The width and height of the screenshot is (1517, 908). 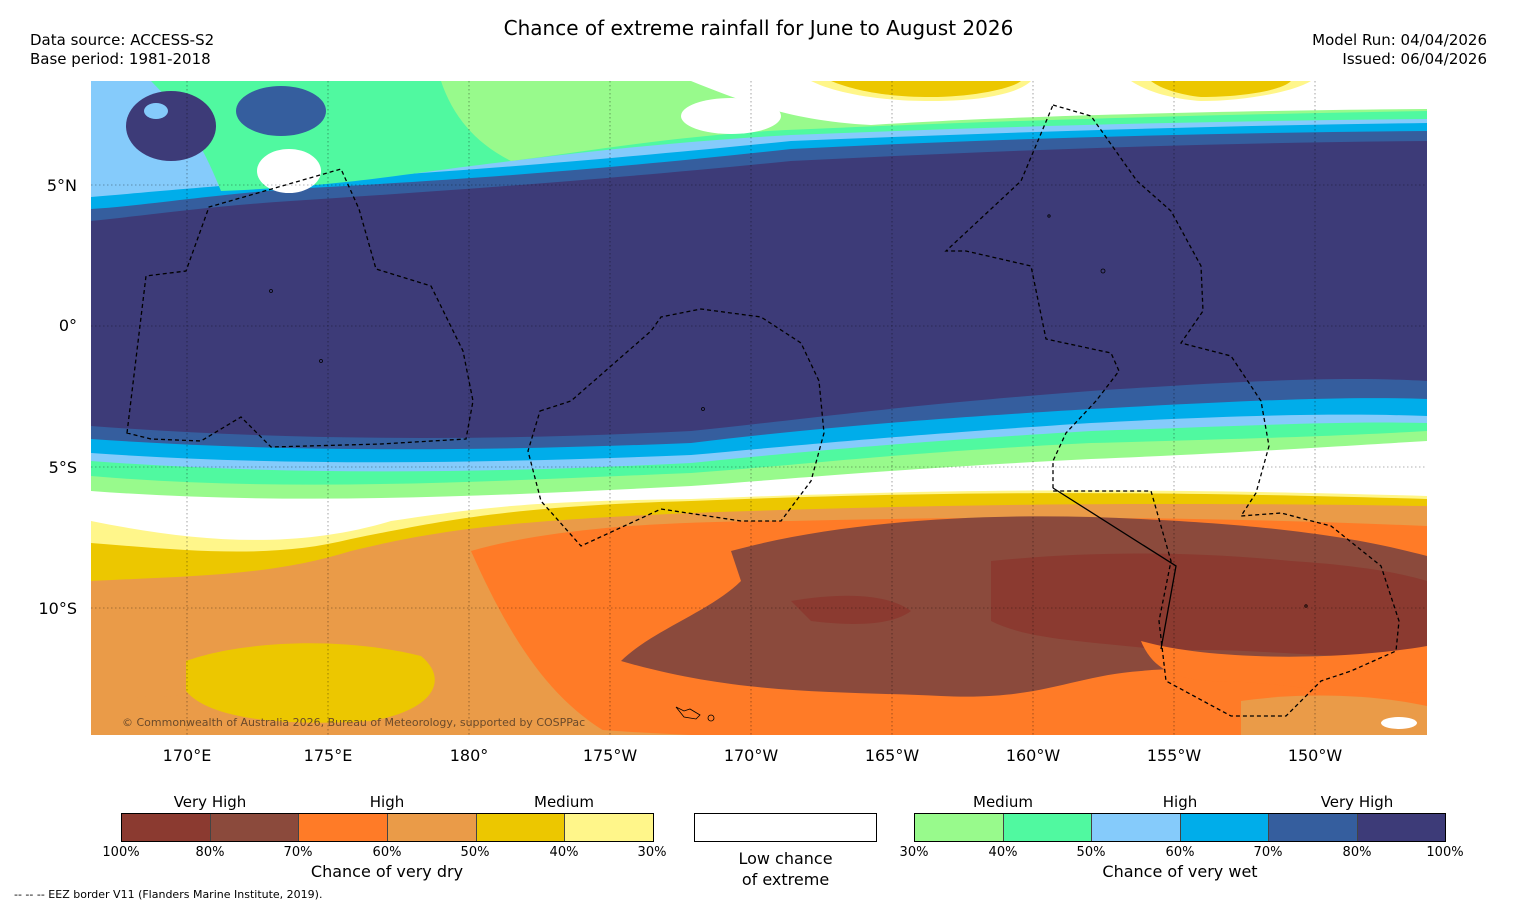 What do you see at coordinates (1180, 871) in the screenshot?
I see `wet-legend-caption: Chance of very wet` at bounding box center [1180, 871].